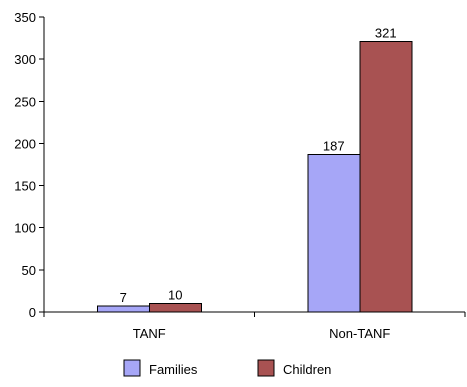  Describe the element at coordinates (123, 309) in the screenshot. I see `bar-families-tanf` at that location.